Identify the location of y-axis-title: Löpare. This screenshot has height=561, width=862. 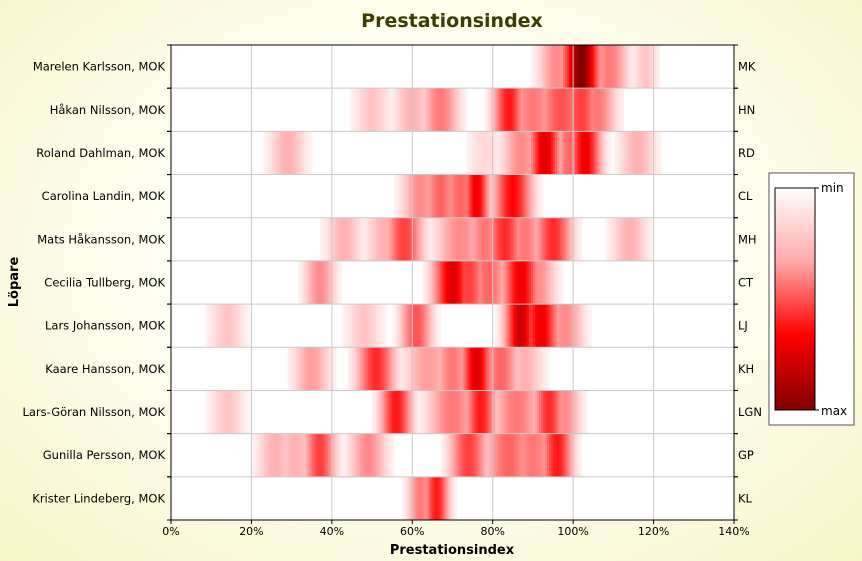
(14, 282).